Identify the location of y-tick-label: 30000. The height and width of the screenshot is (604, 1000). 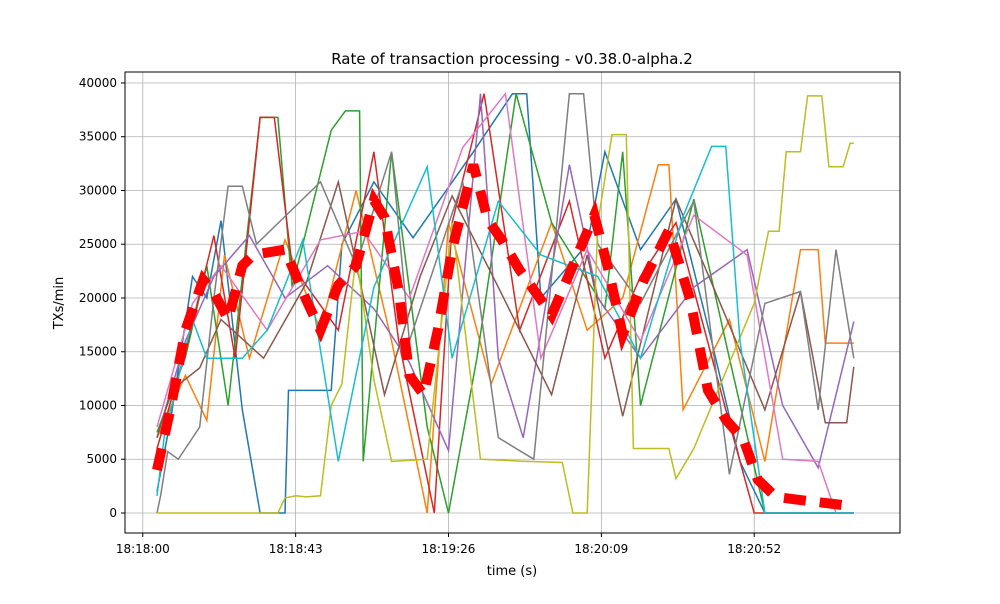
(98, 190).